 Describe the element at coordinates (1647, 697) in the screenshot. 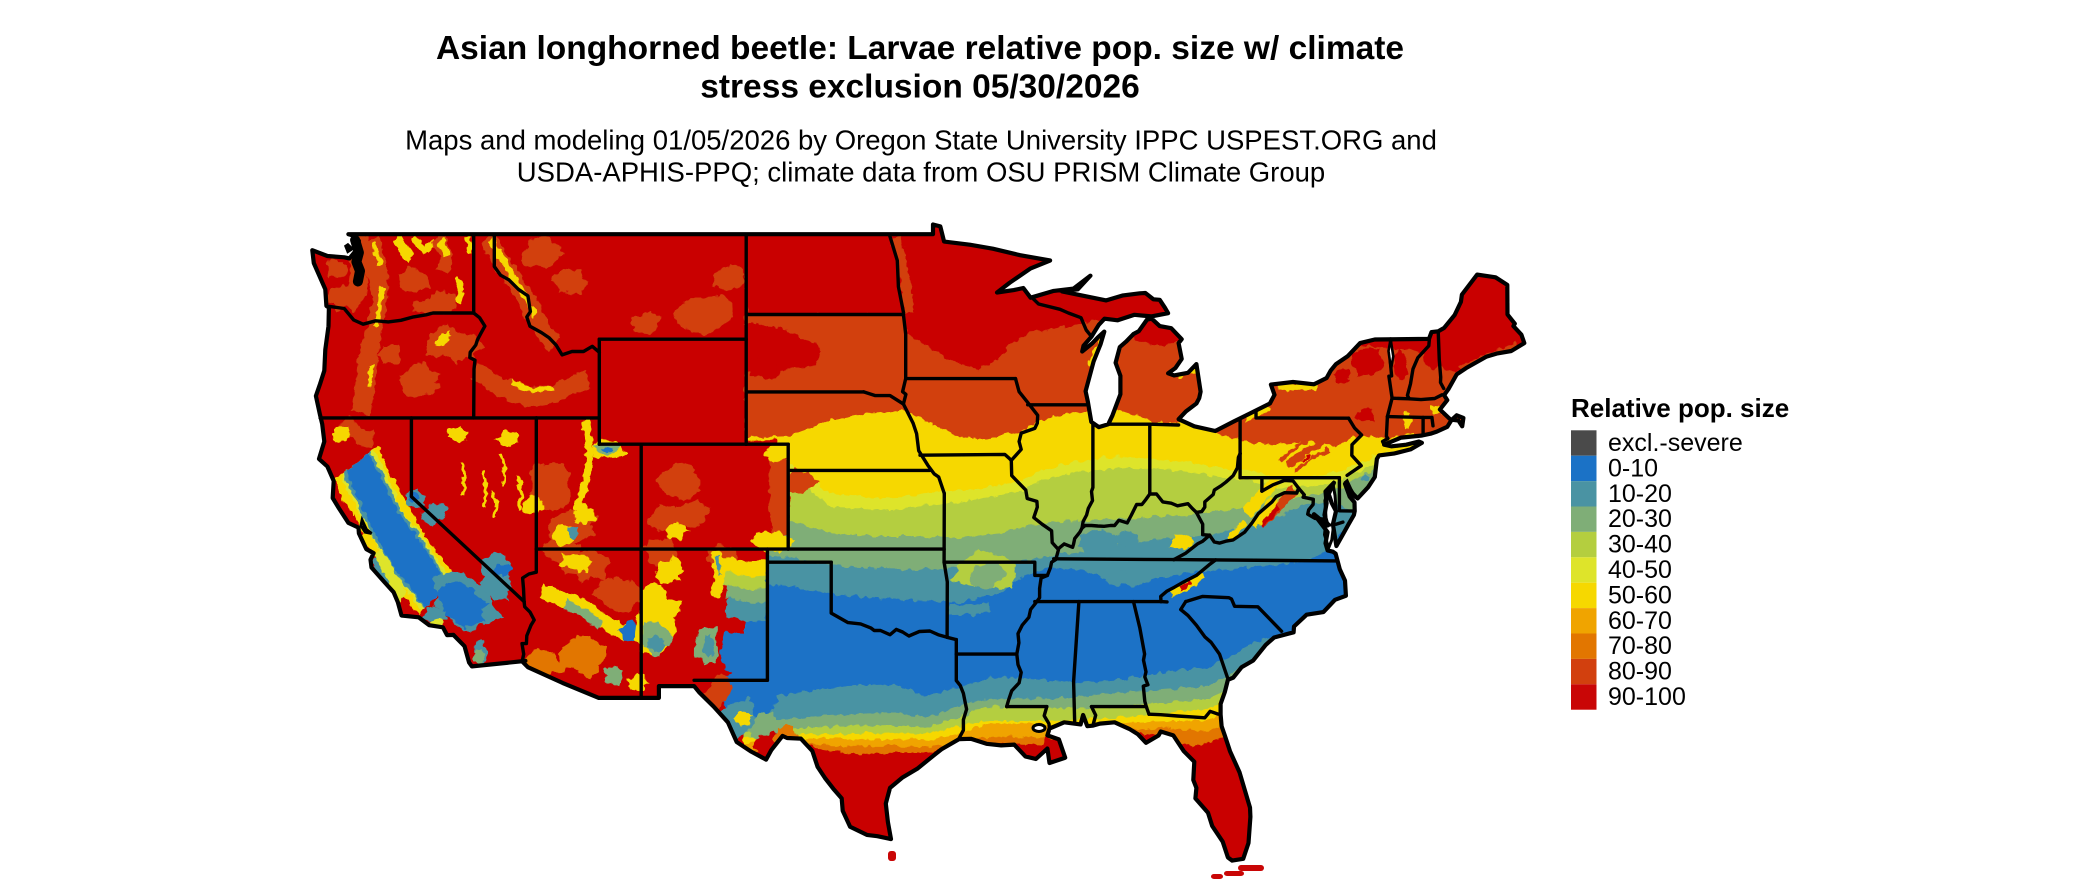

I see `svg-text: 90-100` at that location.